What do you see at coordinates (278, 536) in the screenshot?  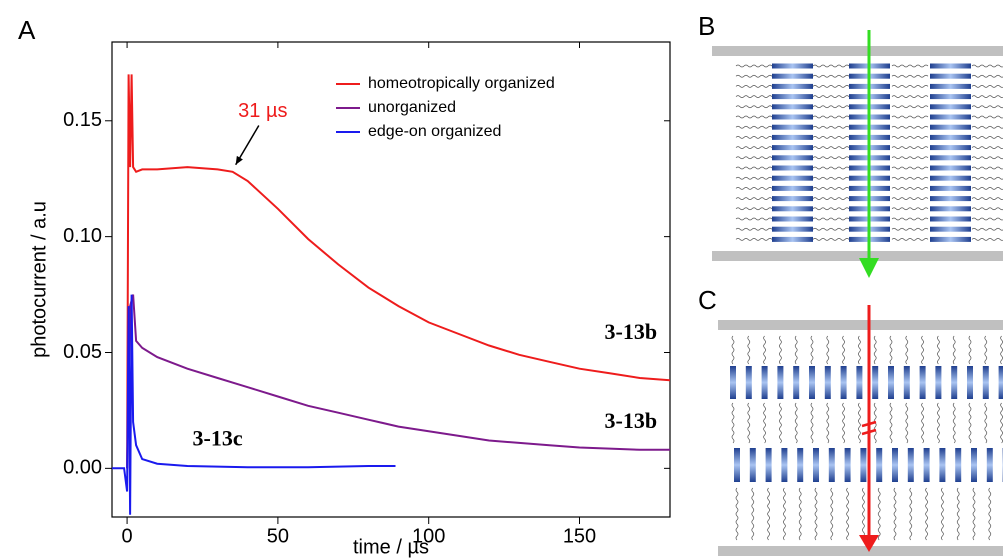 I see `x-tick-label: 50` at bounding box center [278, 536].